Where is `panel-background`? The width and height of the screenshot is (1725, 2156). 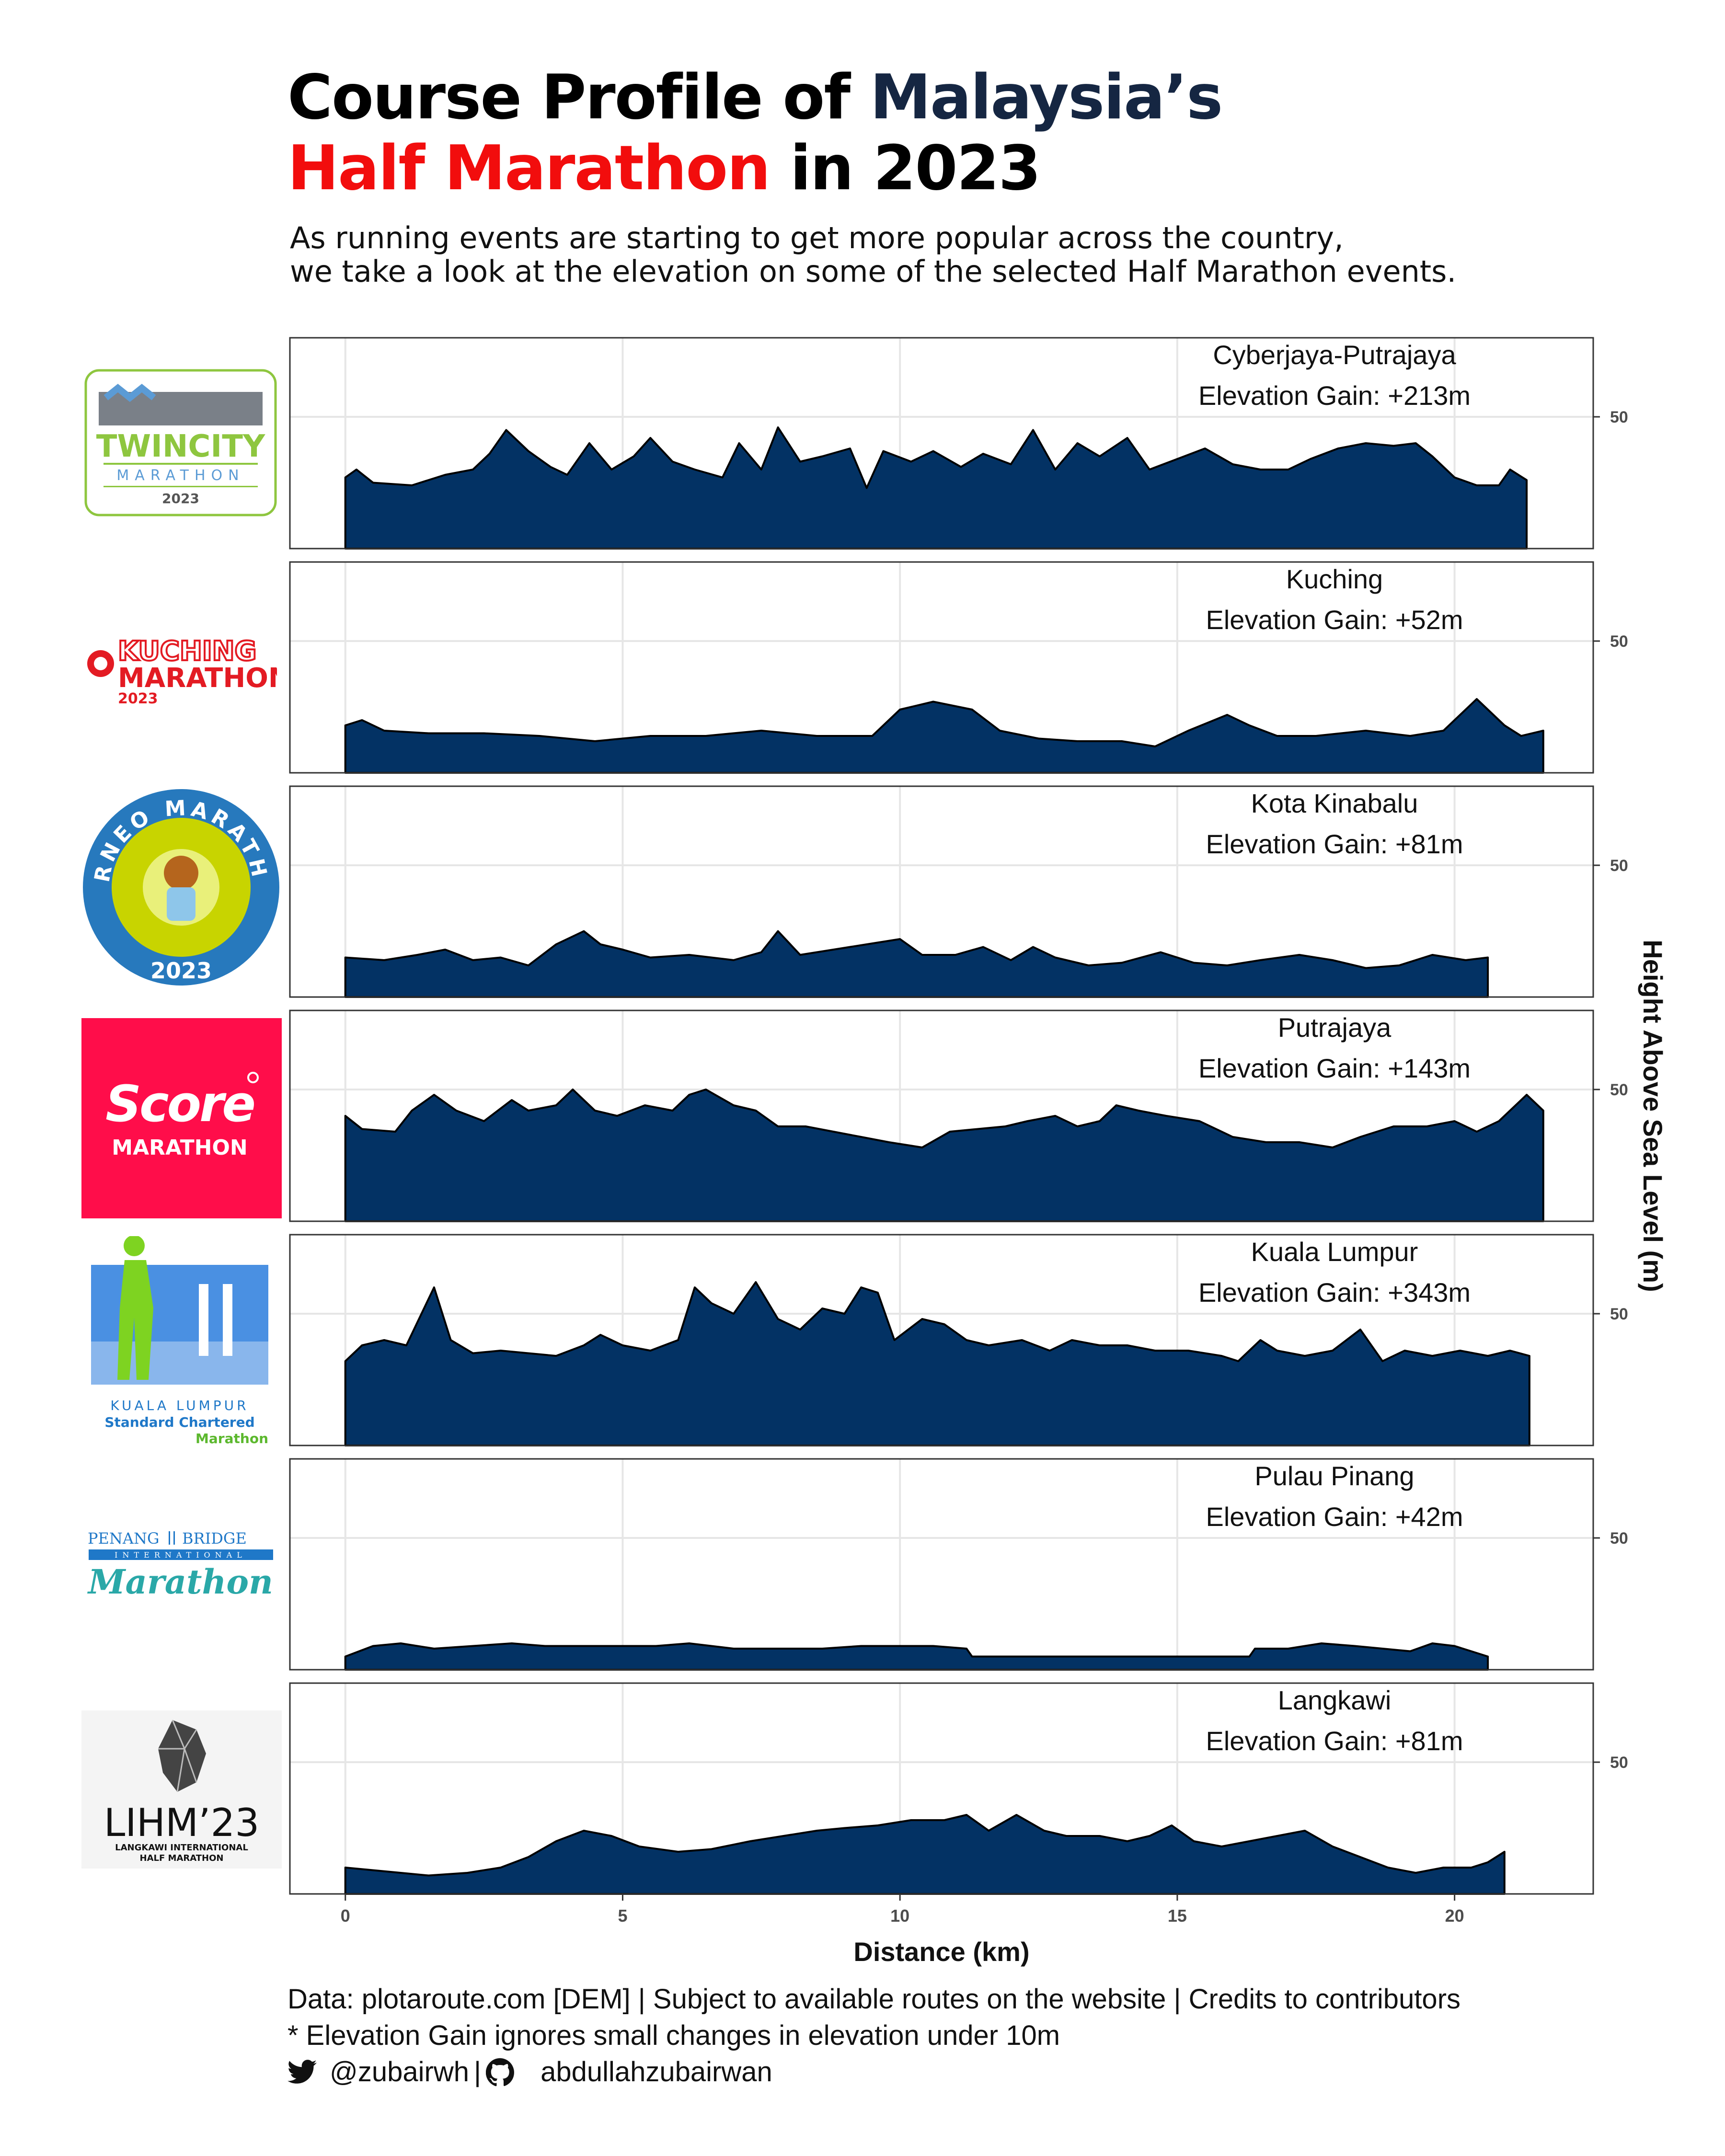 panel-background is located at coordinates (941, 1564).